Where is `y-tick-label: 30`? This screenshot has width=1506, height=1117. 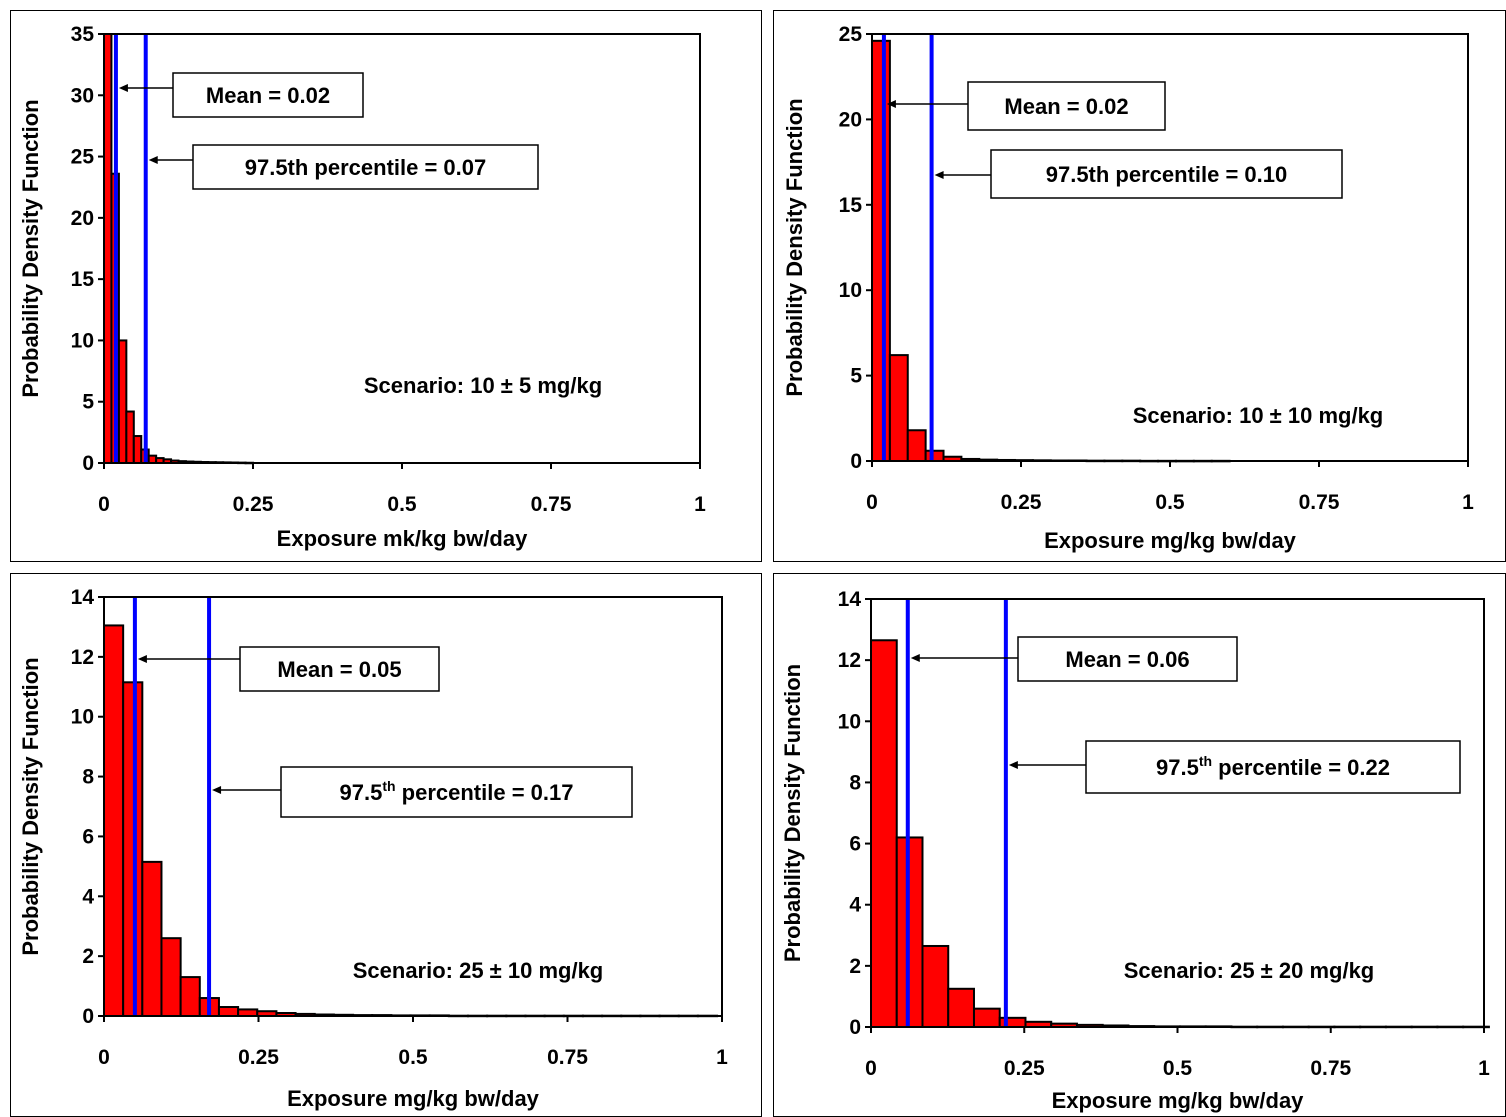 y-tick-label: 30 is located at coordinates (82, 95).